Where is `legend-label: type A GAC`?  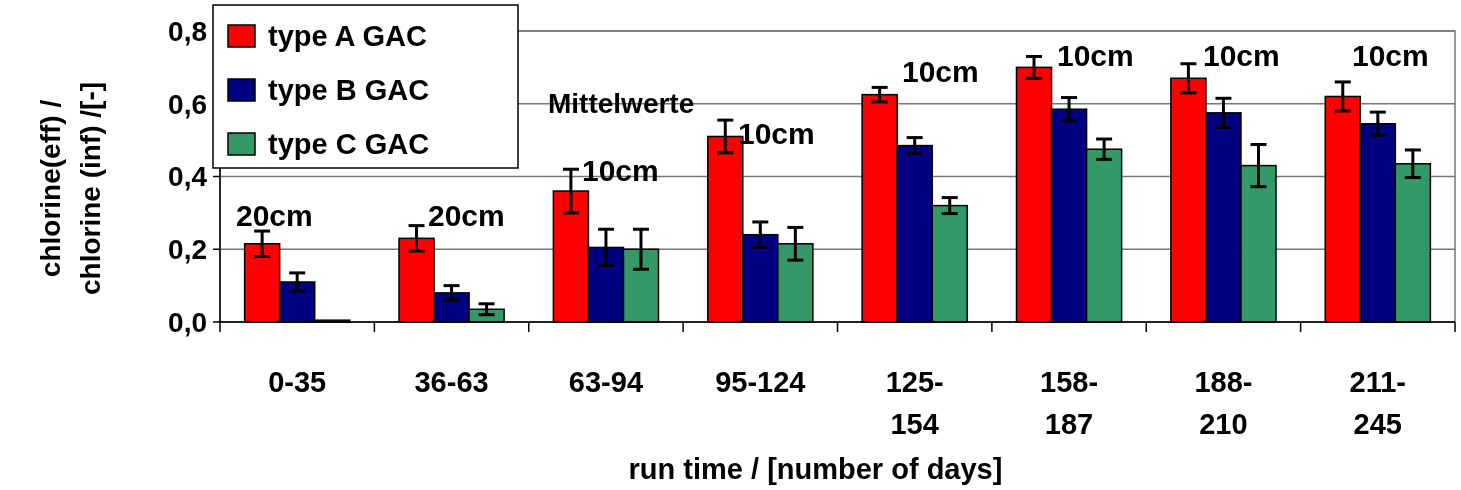
legend-label: type A GAC is located at coordinates (348, 36).